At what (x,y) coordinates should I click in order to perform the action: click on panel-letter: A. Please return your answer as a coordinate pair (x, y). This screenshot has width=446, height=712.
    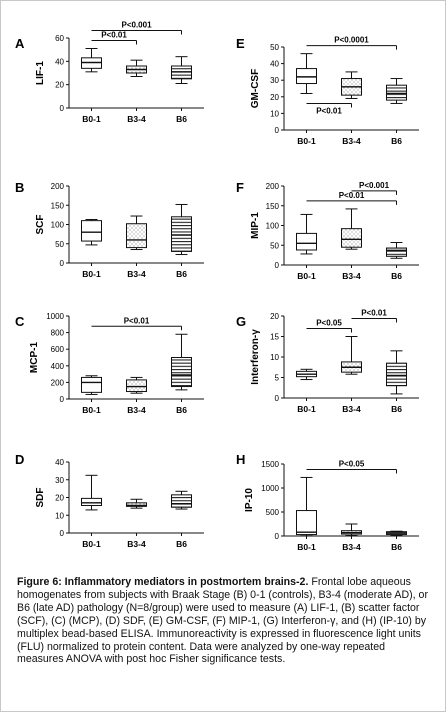
    Looking at the image, I should click on (20, 43).